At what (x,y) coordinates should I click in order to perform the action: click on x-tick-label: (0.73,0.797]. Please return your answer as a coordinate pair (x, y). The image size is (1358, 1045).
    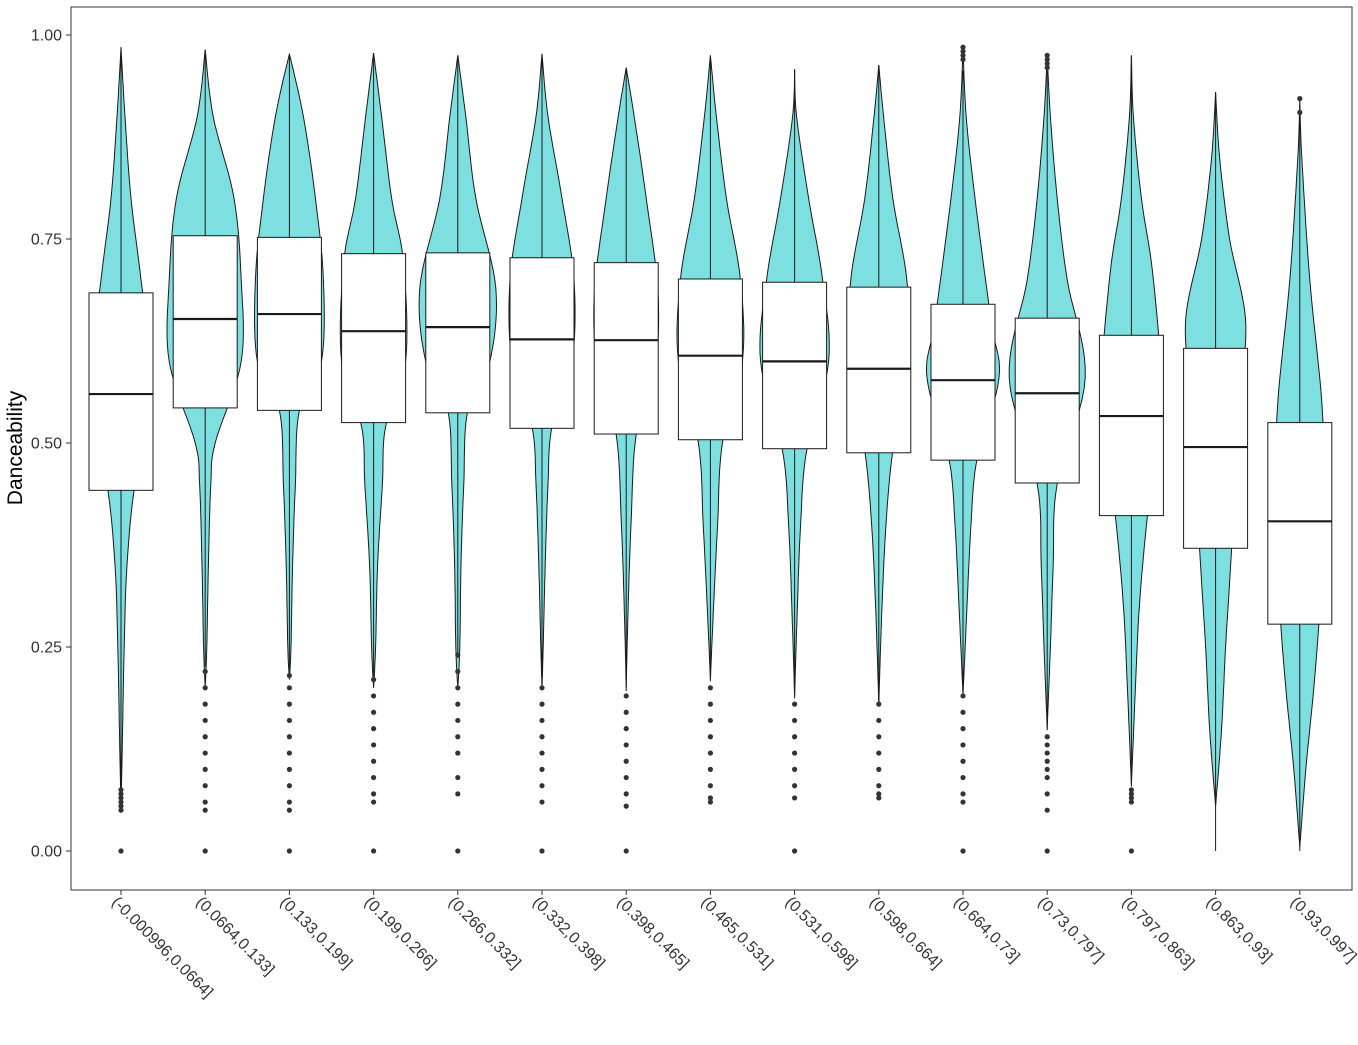
    Looking at the image, I should click on (1070, 930).